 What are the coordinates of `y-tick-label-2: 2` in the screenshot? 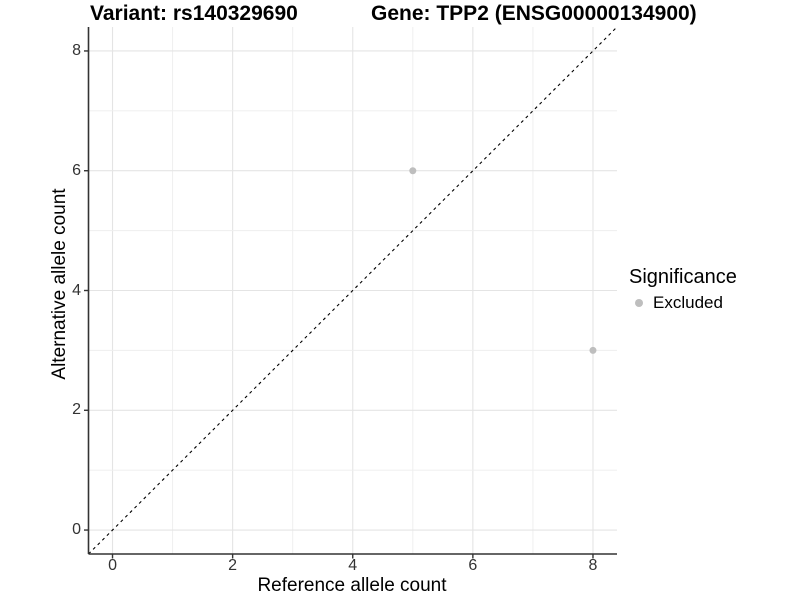 It's located at (76, 410).